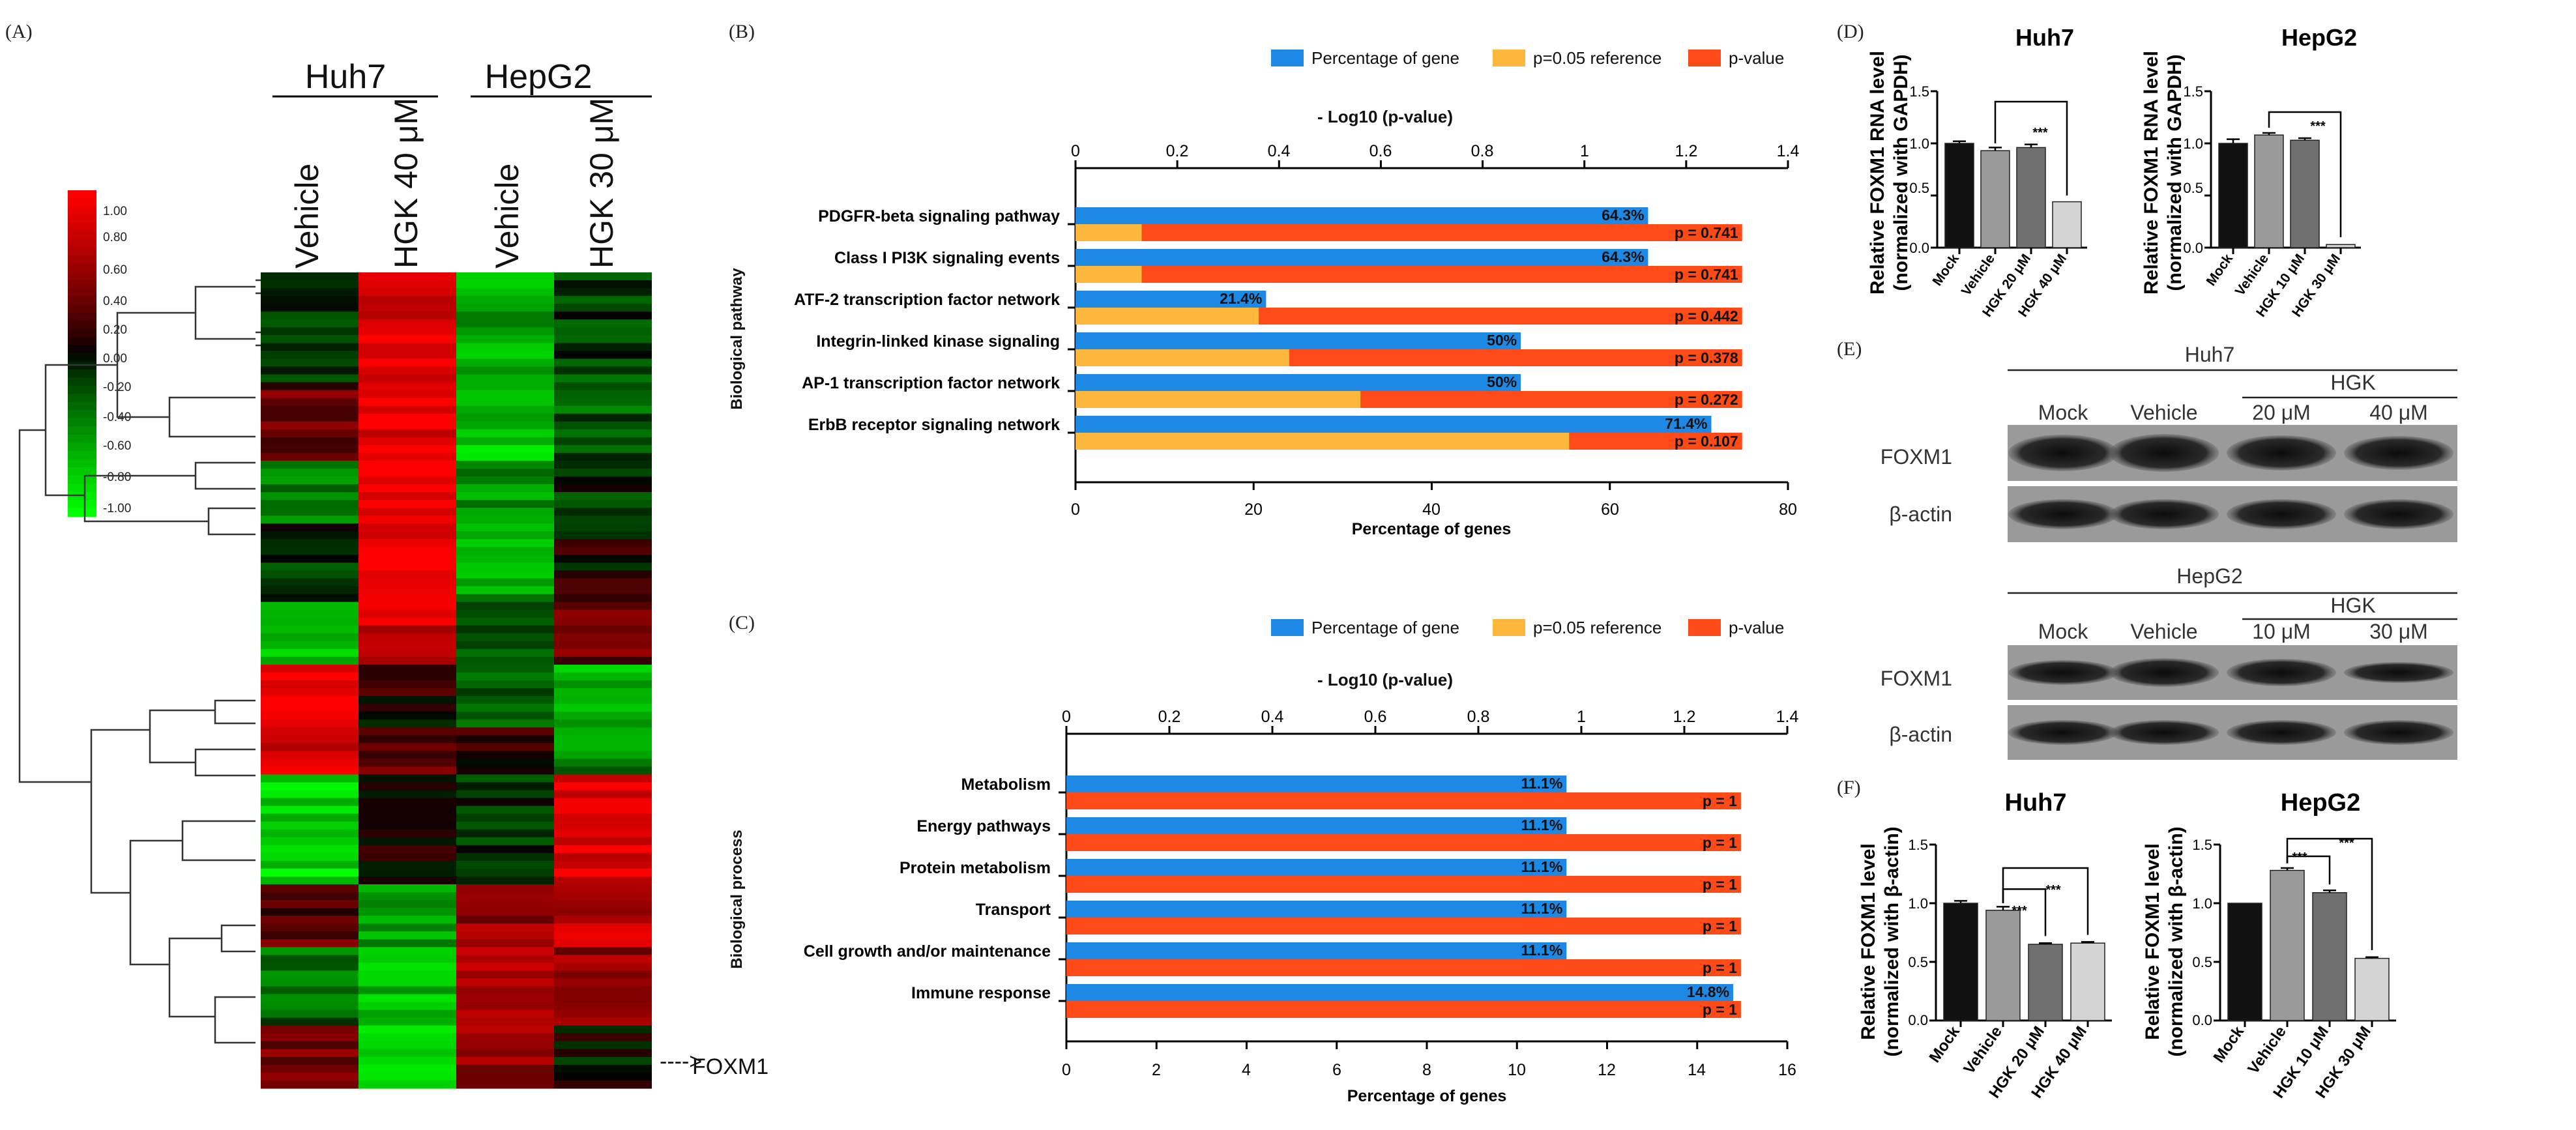  Describe the element at coordinates (1720, 968) in the screenshot. I see `bar-pvalue-label: p = 1` at that location.